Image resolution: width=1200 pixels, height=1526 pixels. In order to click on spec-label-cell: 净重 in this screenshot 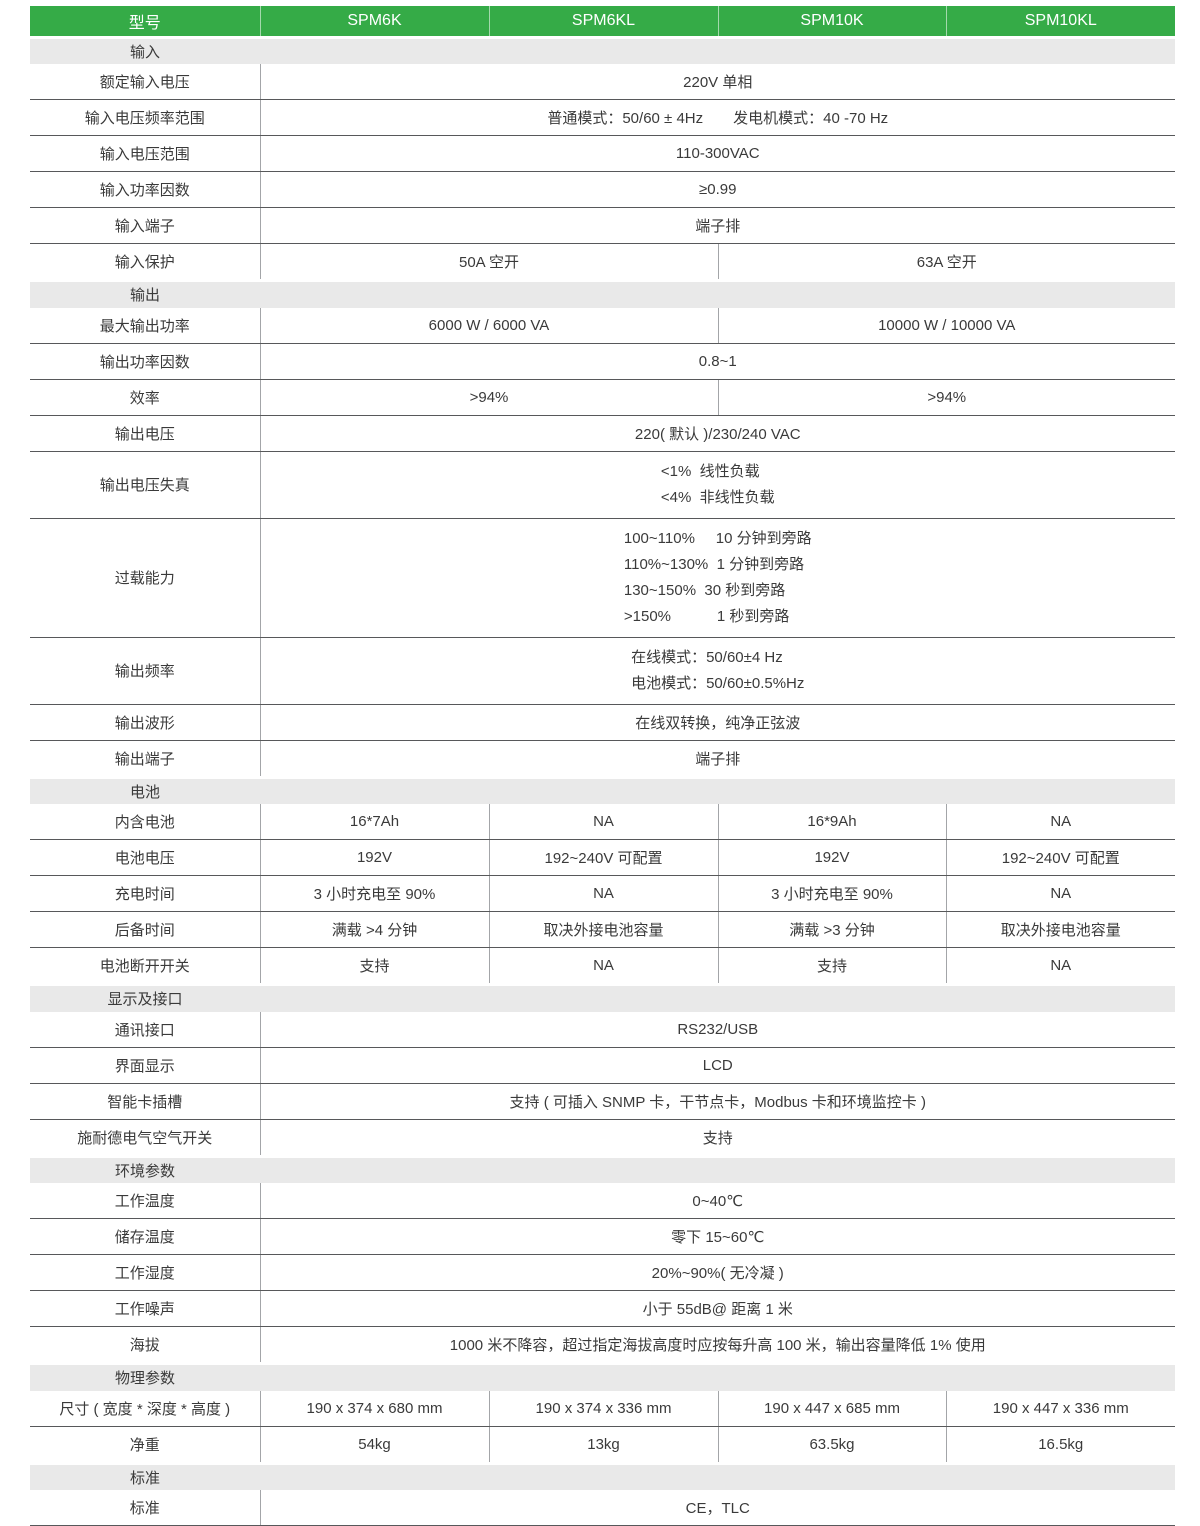, I will do `click(145, 1445)`.